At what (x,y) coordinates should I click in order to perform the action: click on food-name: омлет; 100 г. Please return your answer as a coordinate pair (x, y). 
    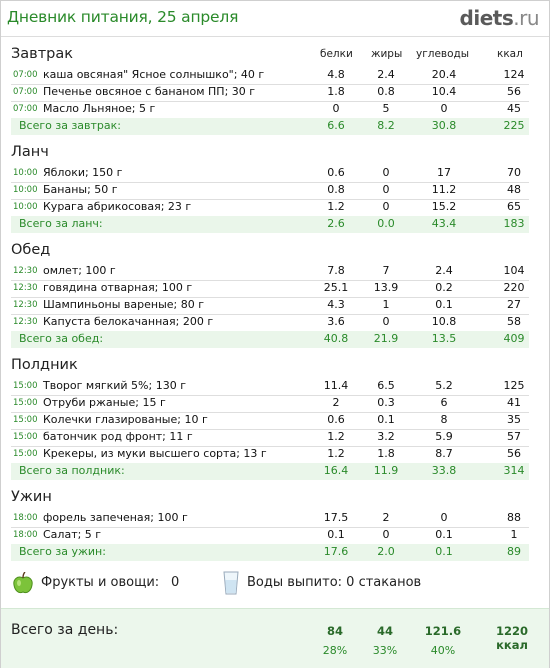
    Looking at the image, I should click on (79, 270).